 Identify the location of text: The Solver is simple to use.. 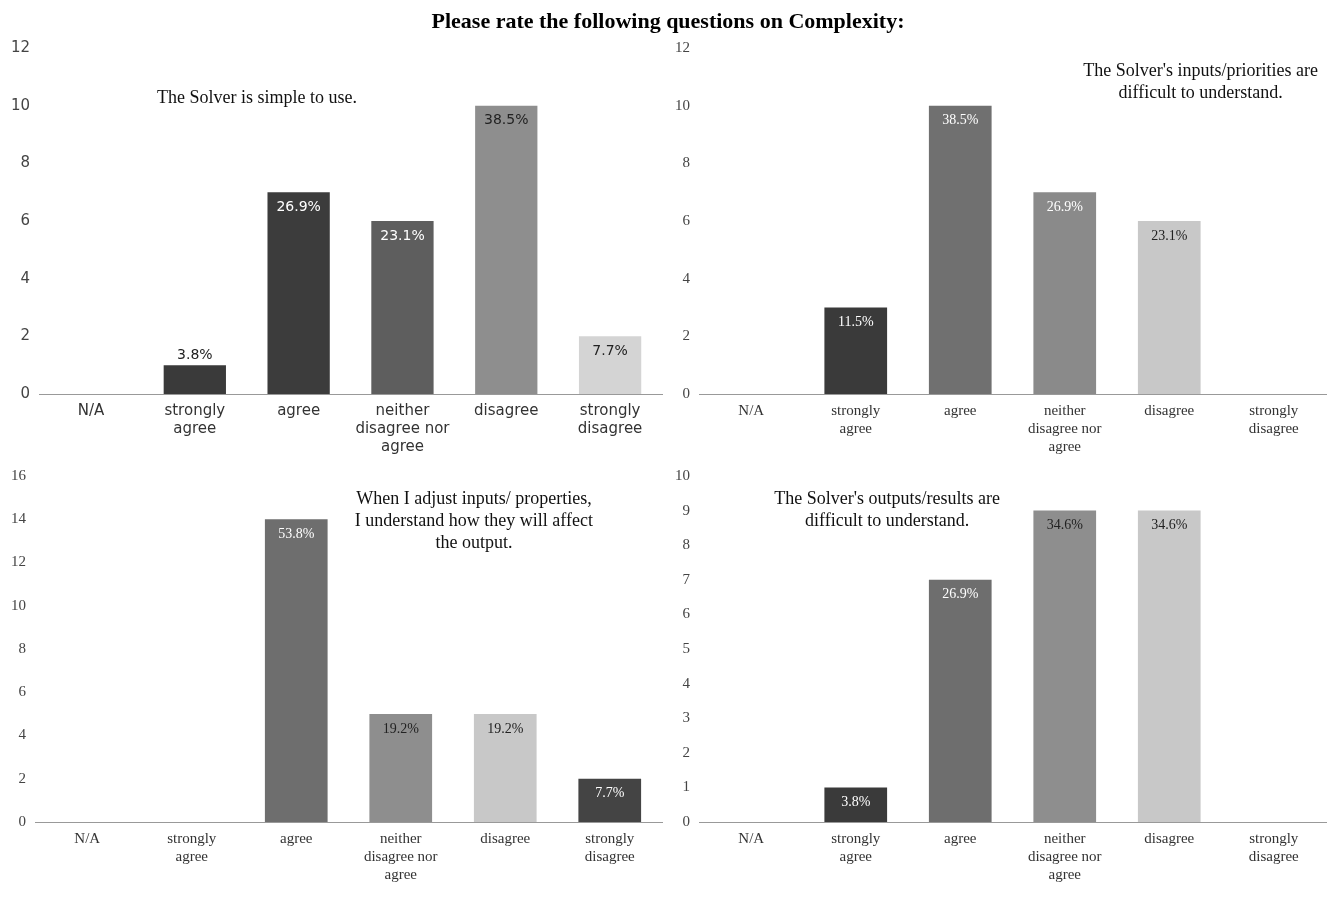
(257, 97).